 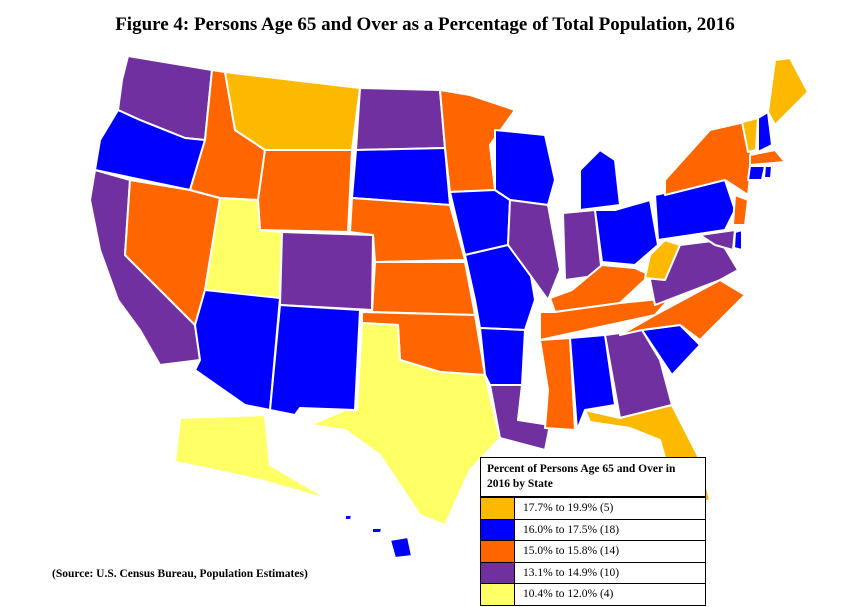 I want to click on legend-label: 16.0% to 17.5% (18), so click(x=571, y=529).